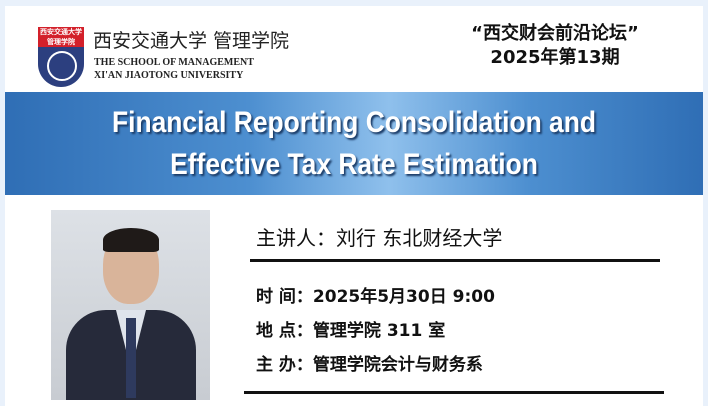 The image size is (708, 406). Describe the element at coordinates (131, 240) in the screenshot. I see `photo-hair` at that location.